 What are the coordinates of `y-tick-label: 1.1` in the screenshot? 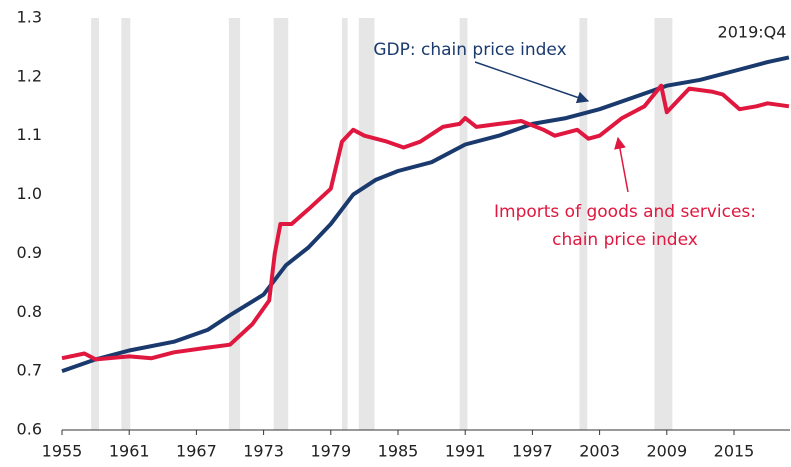 It's located at (29, 134).